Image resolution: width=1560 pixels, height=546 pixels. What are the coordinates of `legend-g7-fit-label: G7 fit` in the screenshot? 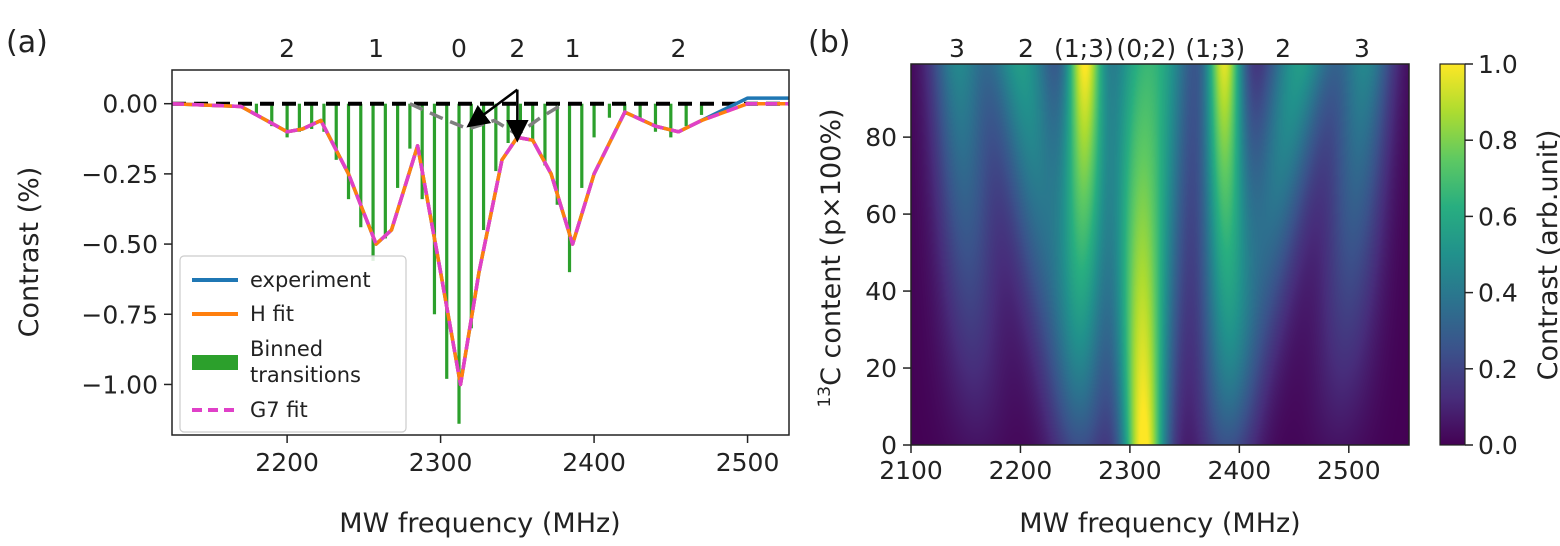 It's located at (279, 410).